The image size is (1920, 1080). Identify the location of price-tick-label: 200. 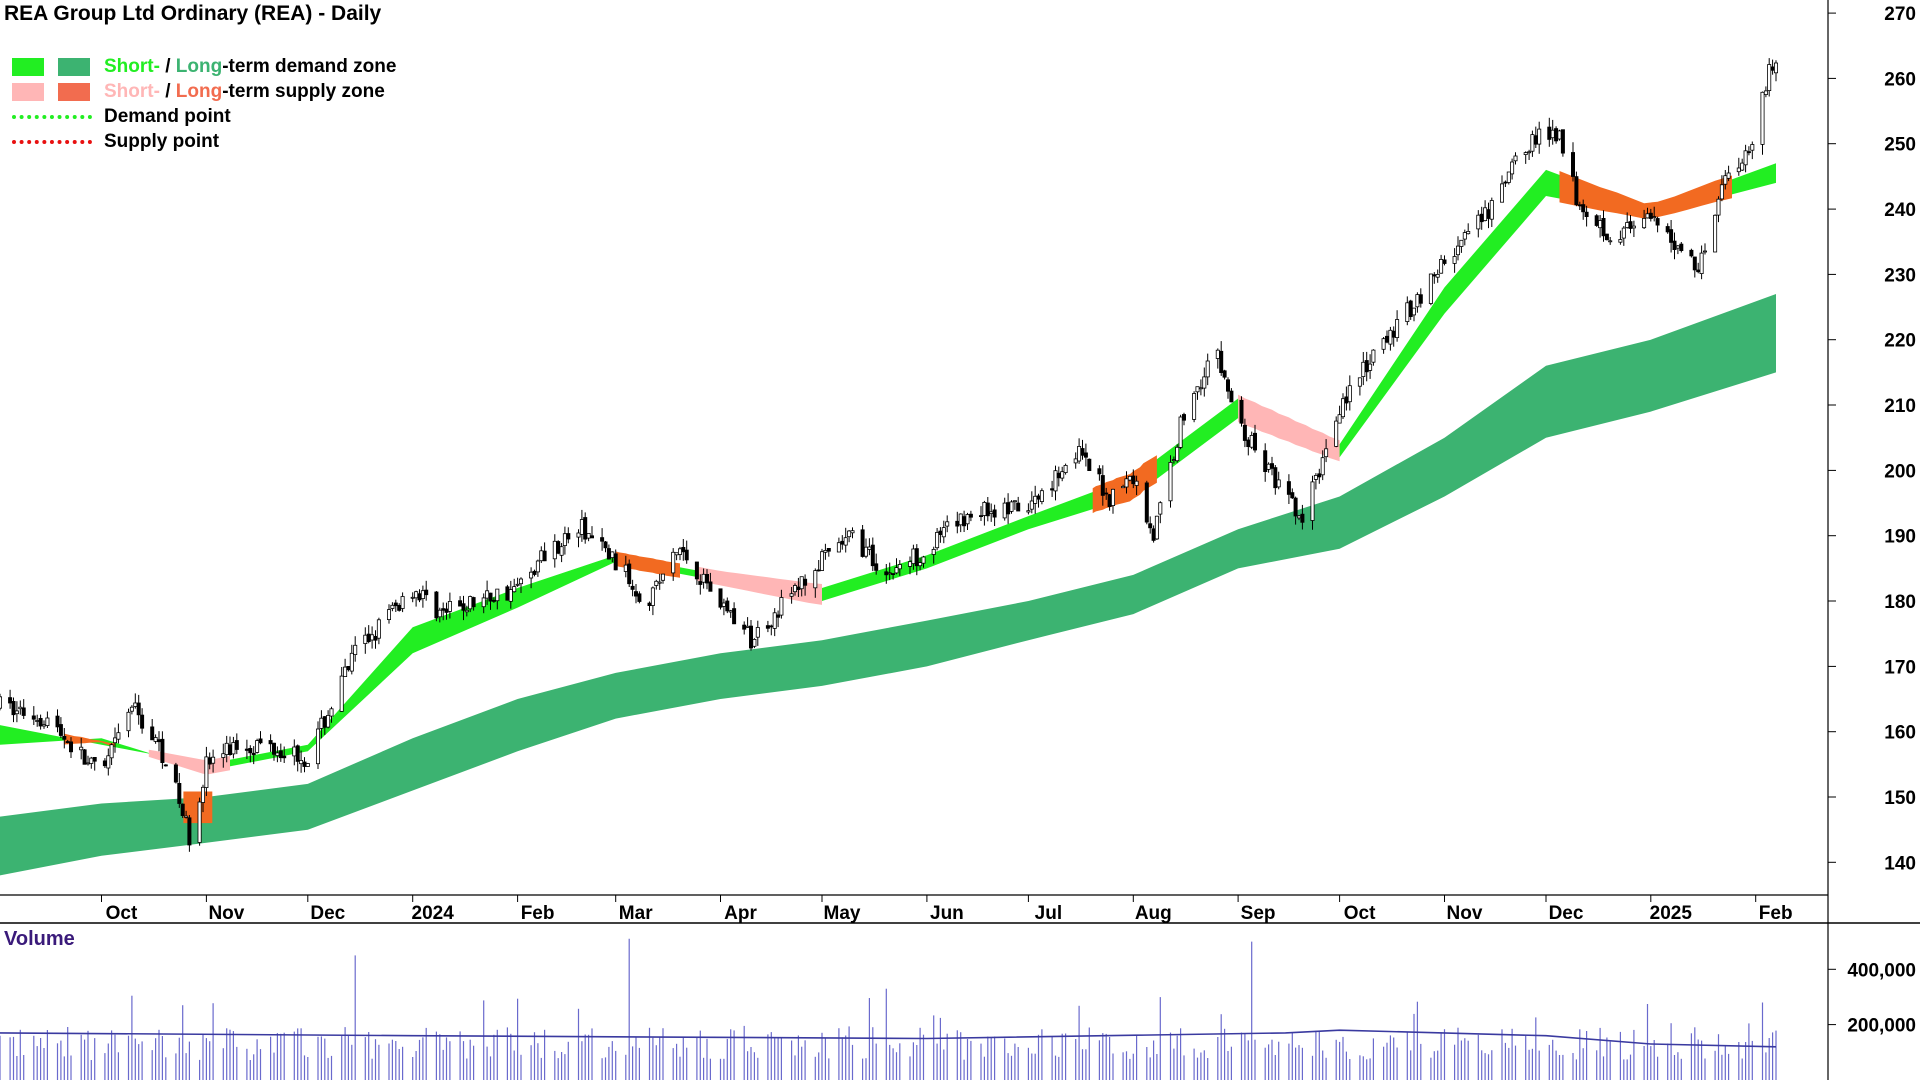
(1900, 471).